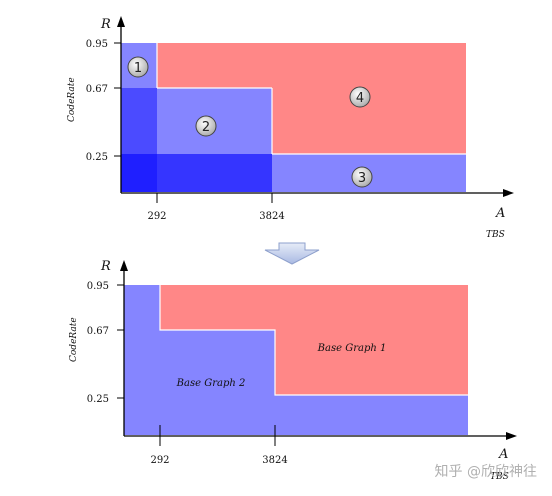  I want to click on top-x-axis-word: TBS, so click(495, 235).